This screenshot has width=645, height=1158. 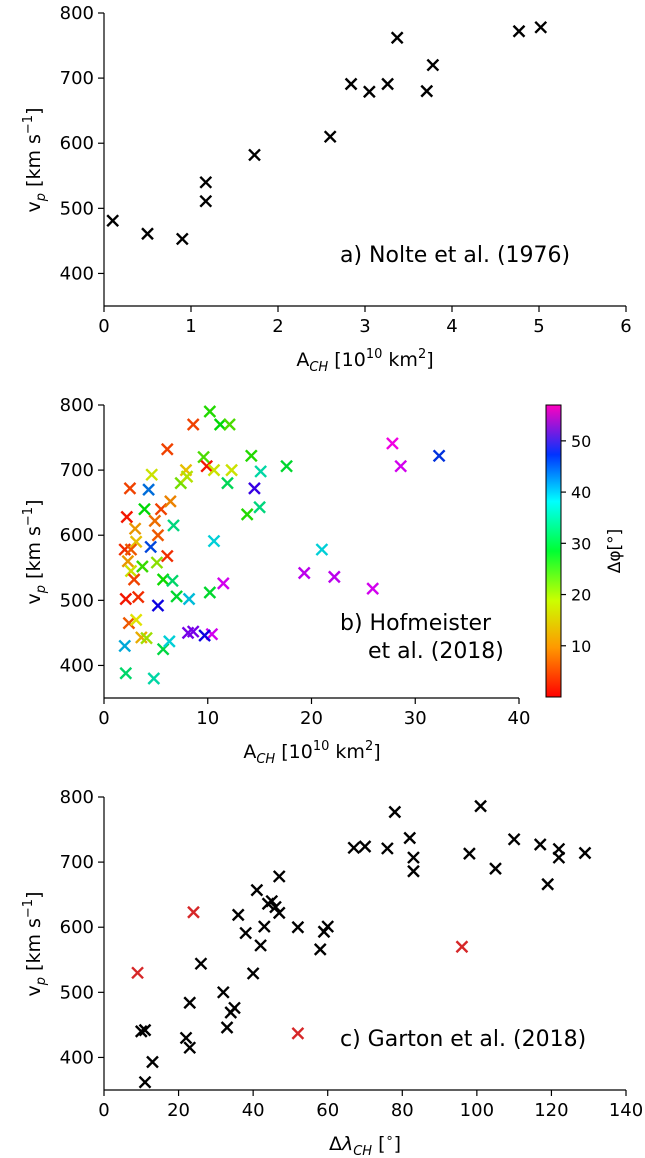 What do you see at coordinates (311, 718) in the screenshot?
I see `panel-b-x-tick-label: 20` at bounding box center [311, 718].